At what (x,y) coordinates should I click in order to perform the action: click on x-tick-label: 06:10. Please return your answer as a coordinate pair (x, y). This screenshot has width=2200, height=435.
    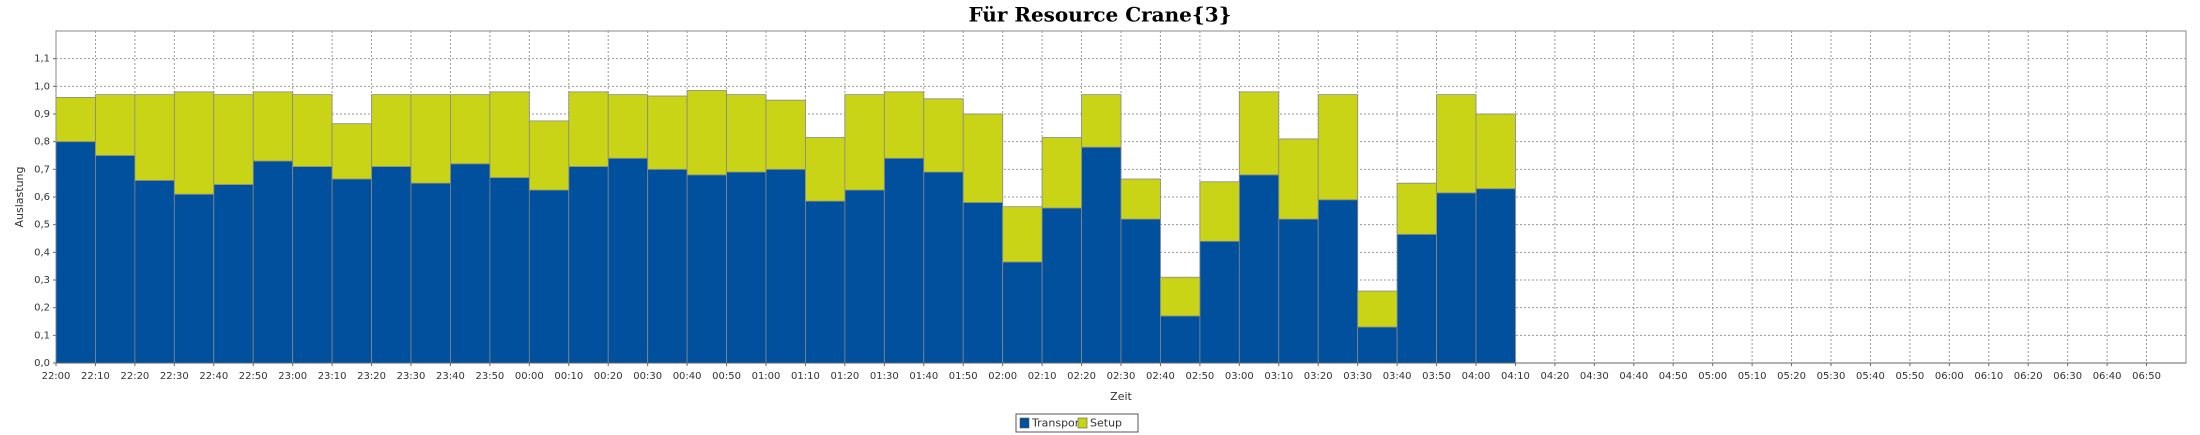
    Looking at the image, I should click on (1988, 376).